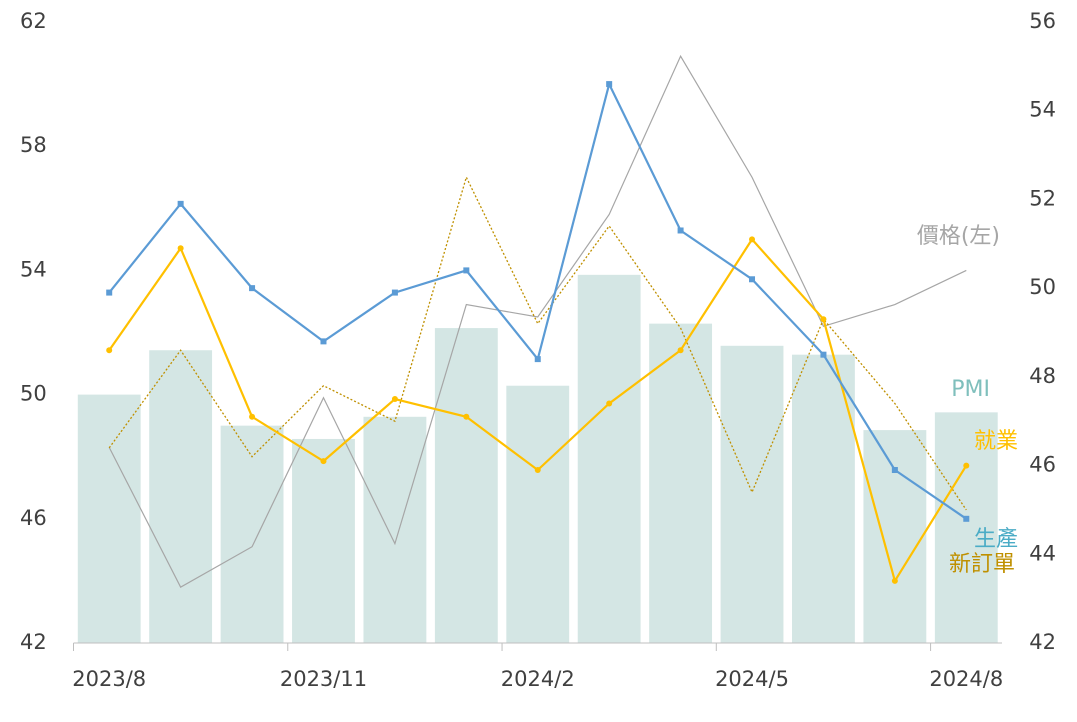 This screenshot has height=722, width=1077. What do you see at coordinates (958, 236) in the screenshot?
I see `series-label: 價格(左)` at bounding box center [958, 236].